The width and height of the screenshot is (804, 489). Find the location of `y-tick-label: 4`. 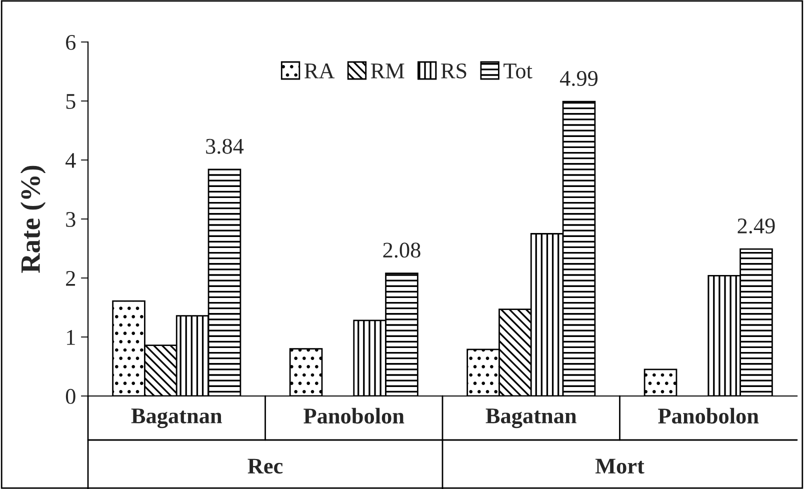

y-tick-label: 4 is located at coordinates (71, 160).